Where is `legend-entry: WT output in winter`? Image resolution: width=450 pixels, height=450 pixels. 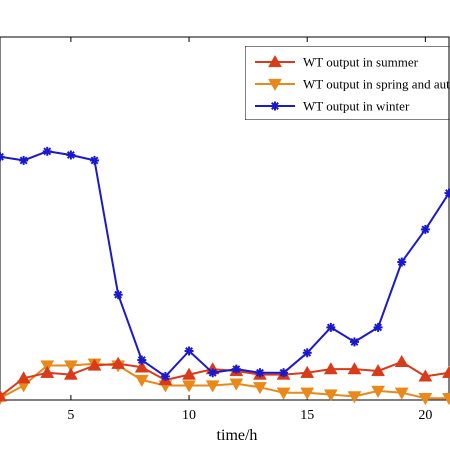
legend-entry: WT output in winter is located at coordinates (332, 106).